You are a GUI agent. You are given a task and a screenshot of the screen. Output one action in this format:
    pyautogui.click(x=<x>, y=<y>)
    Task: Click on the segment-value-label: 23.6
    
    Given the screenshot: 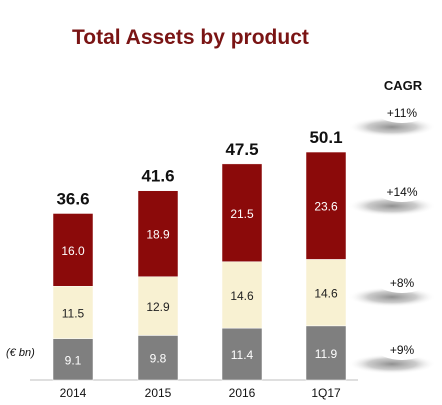 What is the action you would take?
    pyautogui.click(x=326, y=207)
    